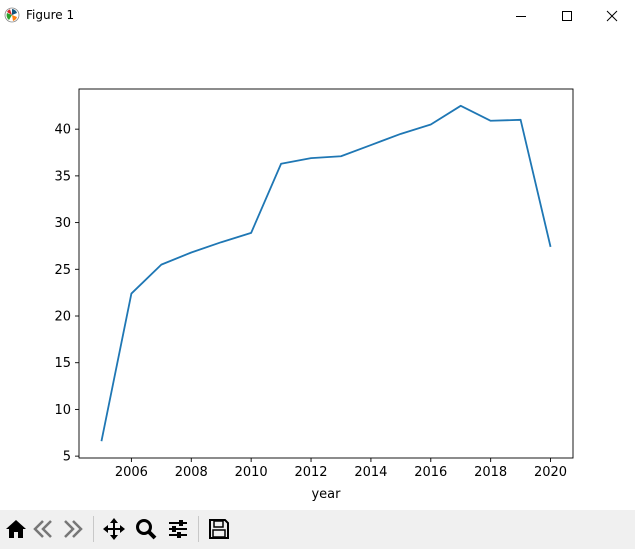 This screenshot has width=635, height=549. What do you see at coordinates (326, 494) in the screenshot?
I see `x-axis-label: year` at bounding box center [326, 494].